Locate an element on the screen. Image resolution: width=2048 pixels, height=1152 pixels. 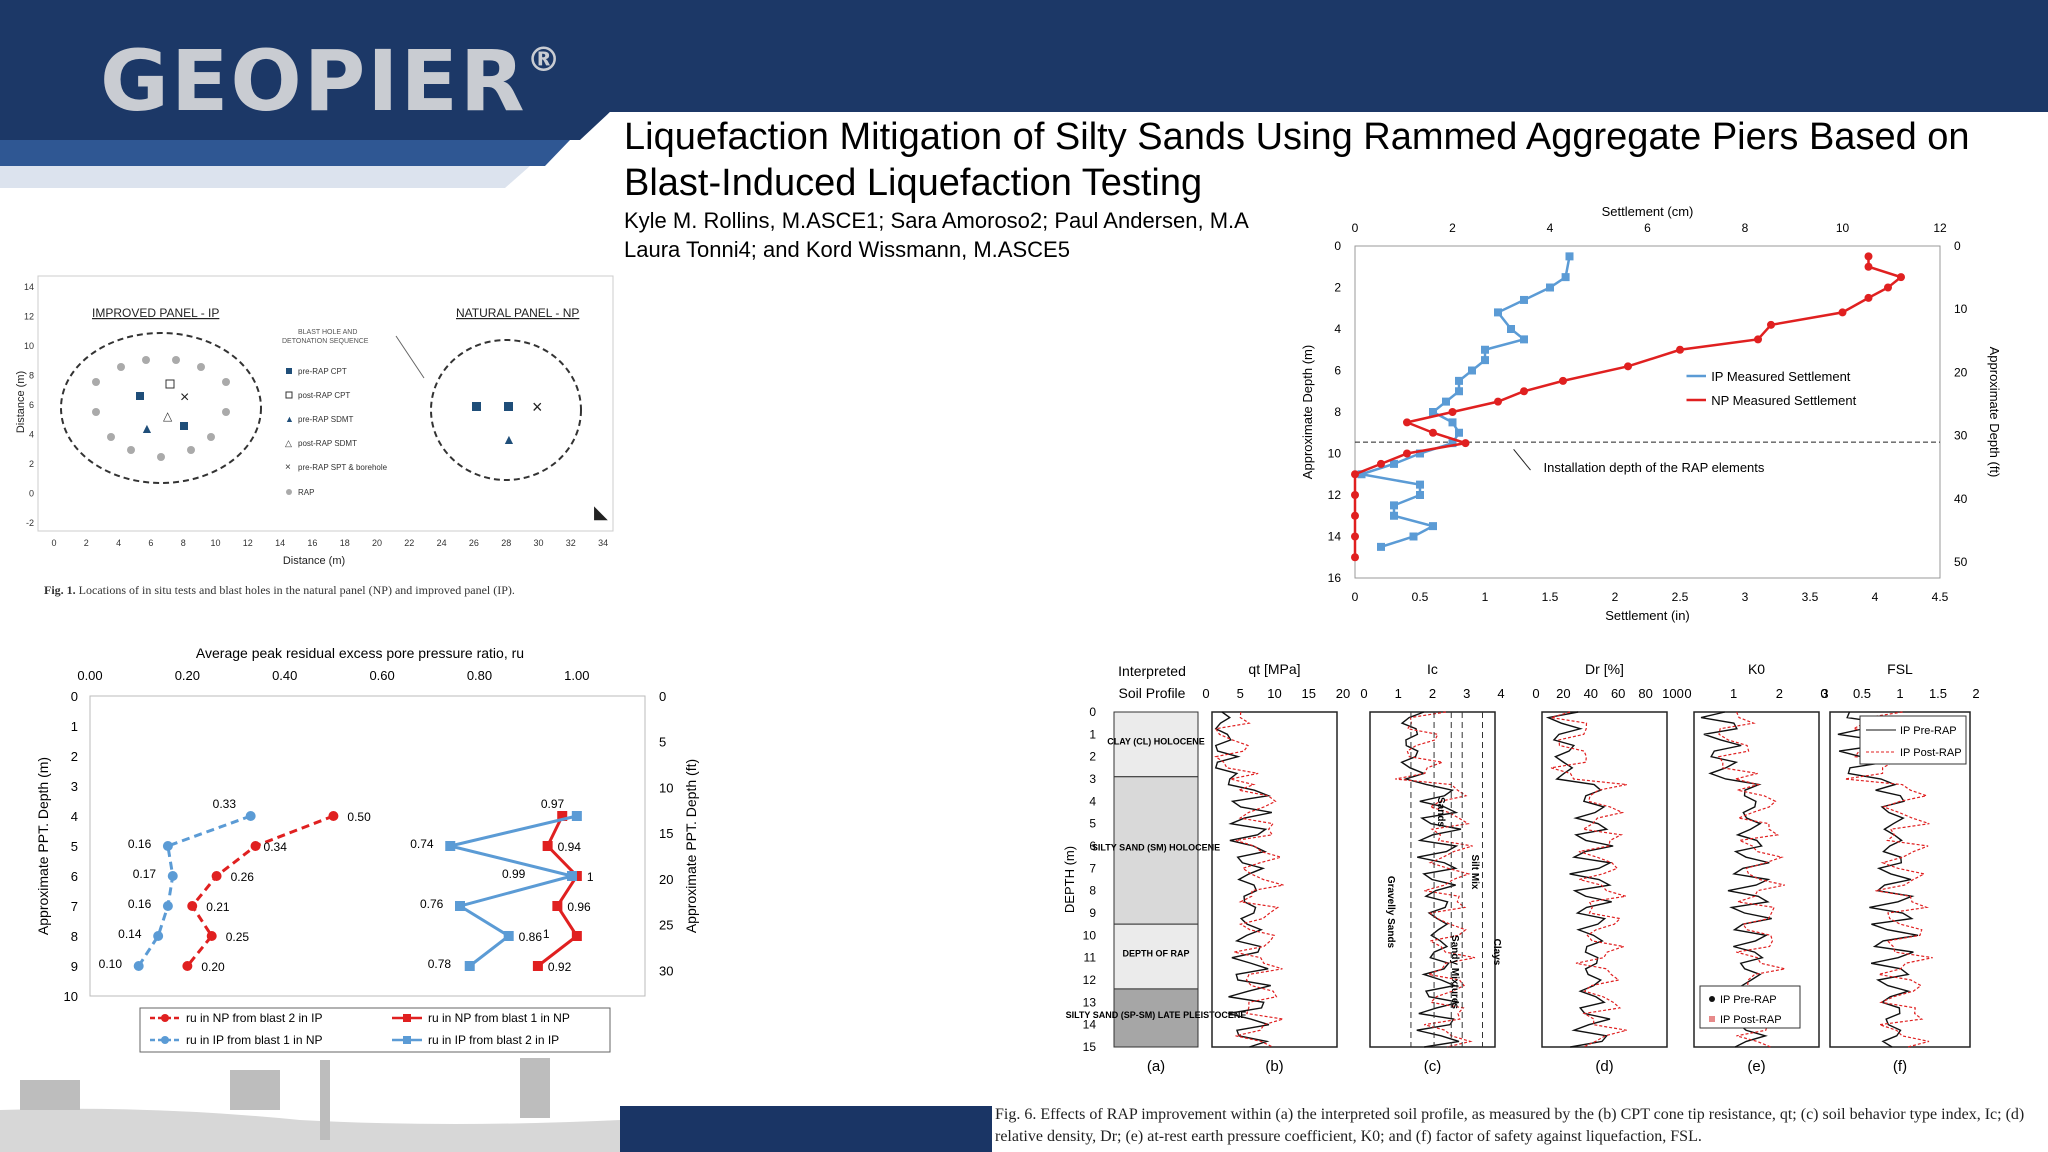
fig6-panel-frame is located at coordinates (1274, 879).